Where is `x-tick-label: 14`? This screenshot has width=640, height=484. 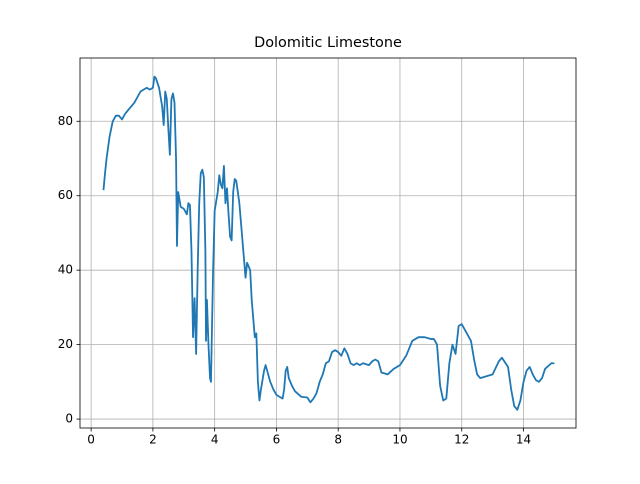 x-tick-label: 14 is located at coordinates (523, 440).